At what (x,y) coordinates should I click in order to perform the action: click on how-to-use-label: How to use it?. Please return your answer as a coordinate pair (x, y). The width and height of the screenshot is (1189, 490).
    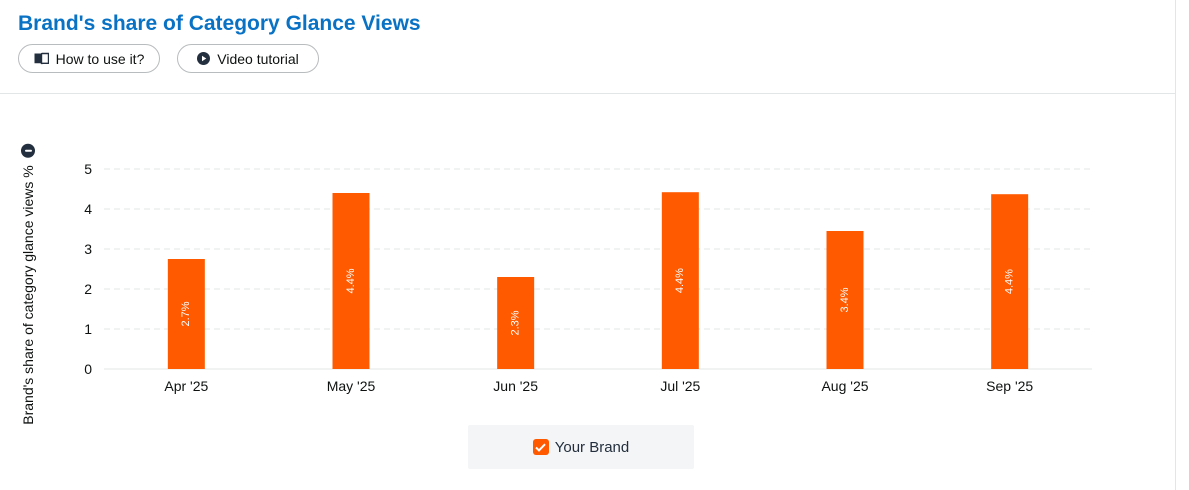
    Looking at the image, I should click on (100, 58).